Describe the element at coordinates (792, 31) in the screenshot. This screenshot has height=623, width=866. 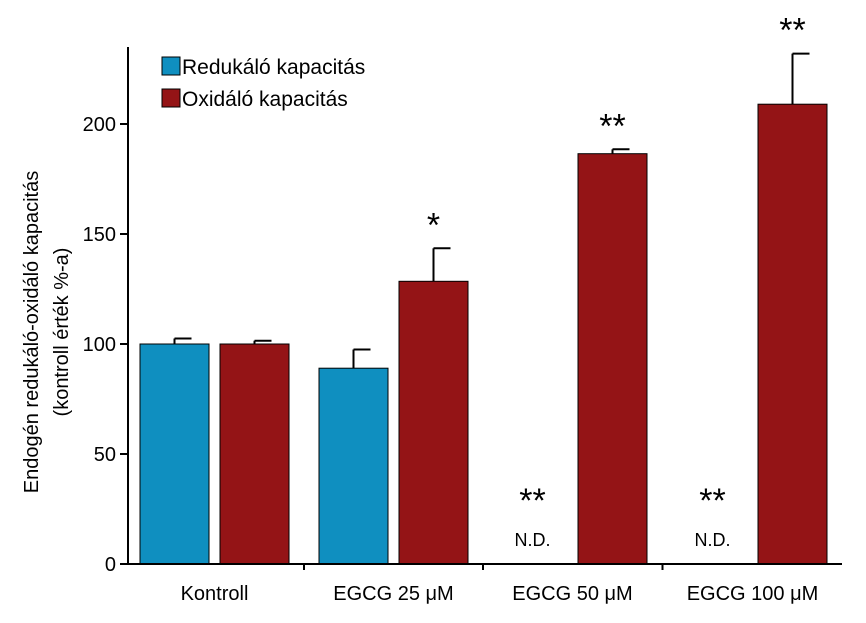
I see `significance-1-3: **` at that location.